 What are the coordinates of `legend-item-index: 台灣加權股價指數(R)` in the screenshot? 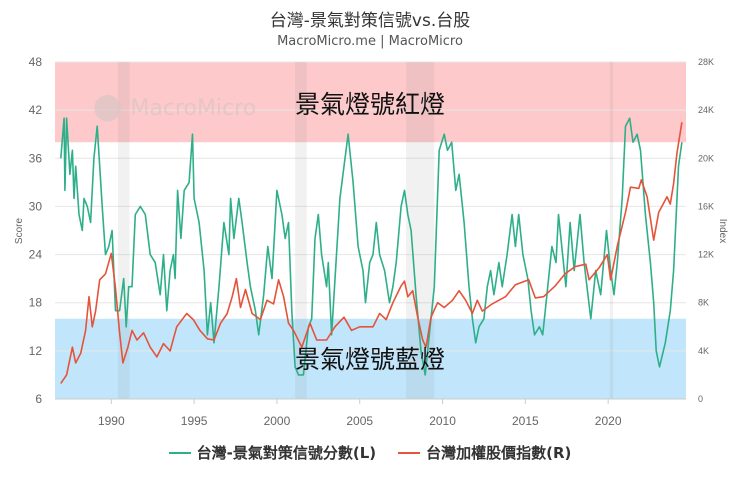 It's located at (484, 452).